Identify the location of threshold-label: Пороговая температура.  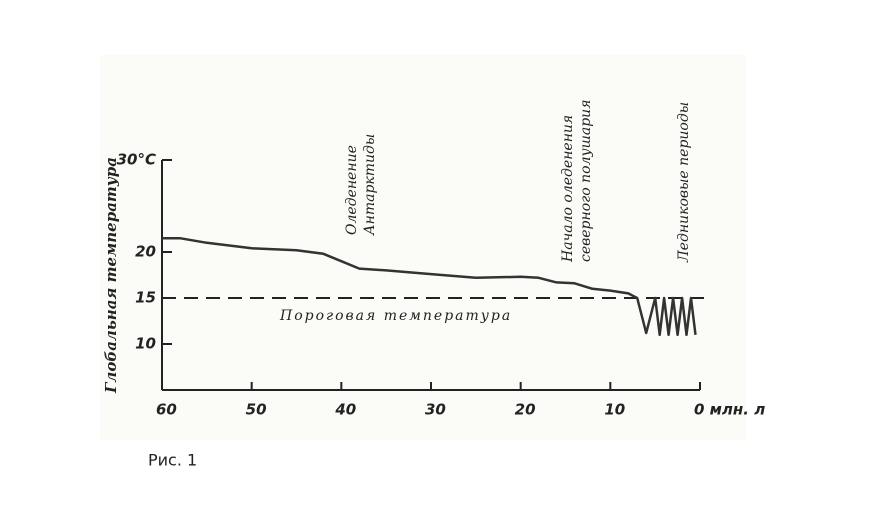
(395, 316).